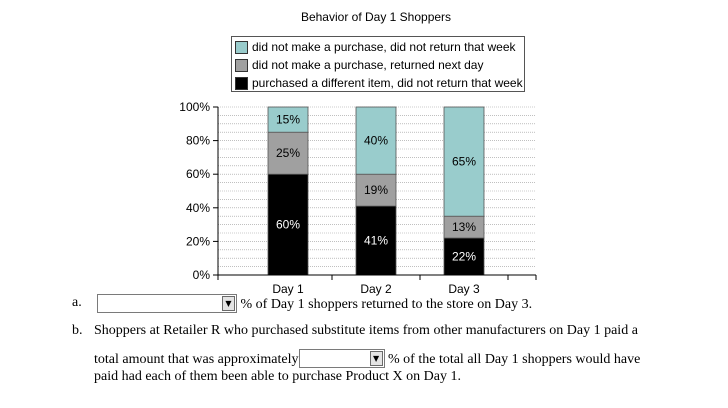 The image size is (728, 408). Describe the element at coordinates (198, 174) in the screenshot. I see `y-tick-label: 60%` at that location.